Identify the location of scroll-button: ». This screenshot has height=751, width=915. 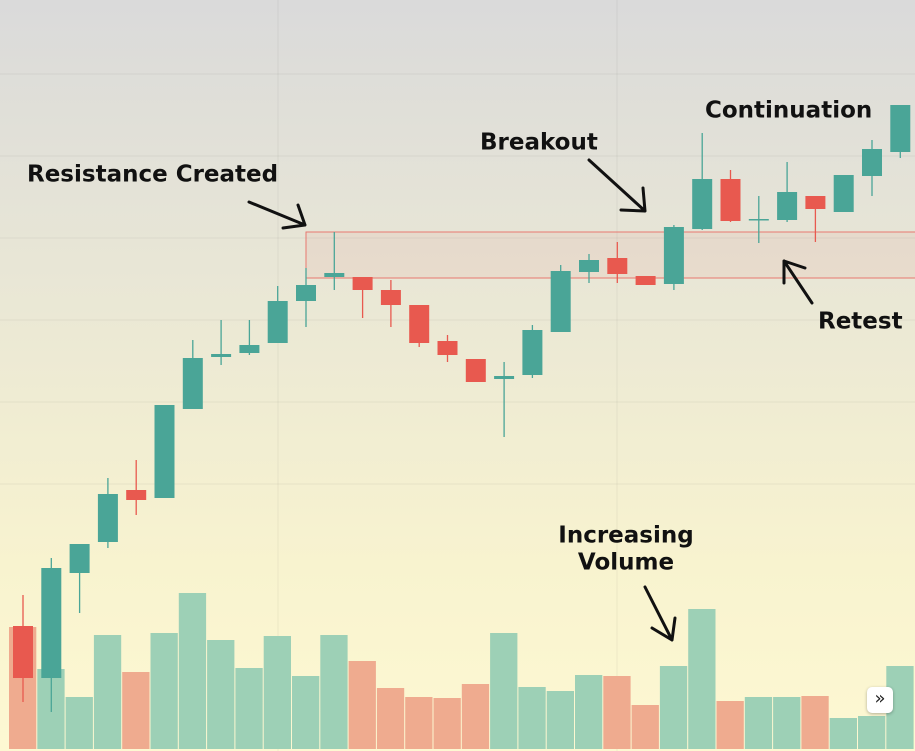
(880, 700).